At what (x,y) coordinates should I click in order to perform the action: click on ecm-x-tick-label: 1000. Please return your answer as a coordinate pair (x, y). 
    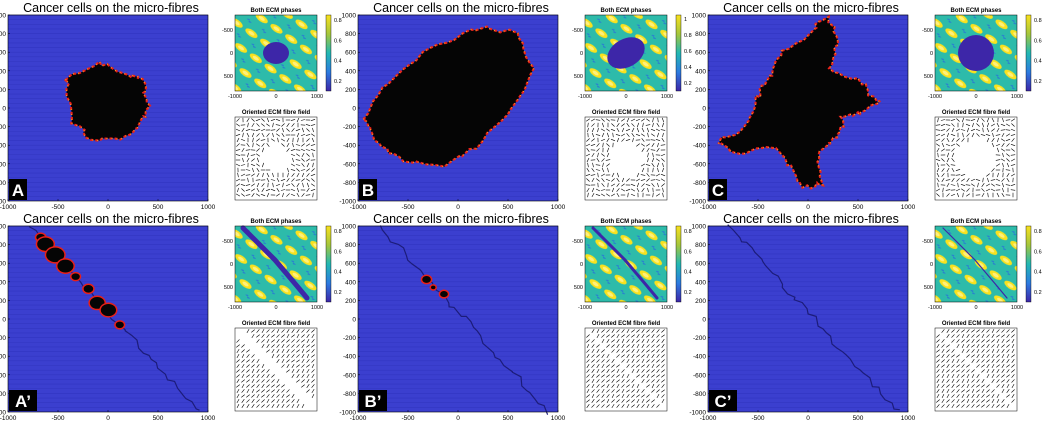
    Looking at the image, I should click on (667, 308).